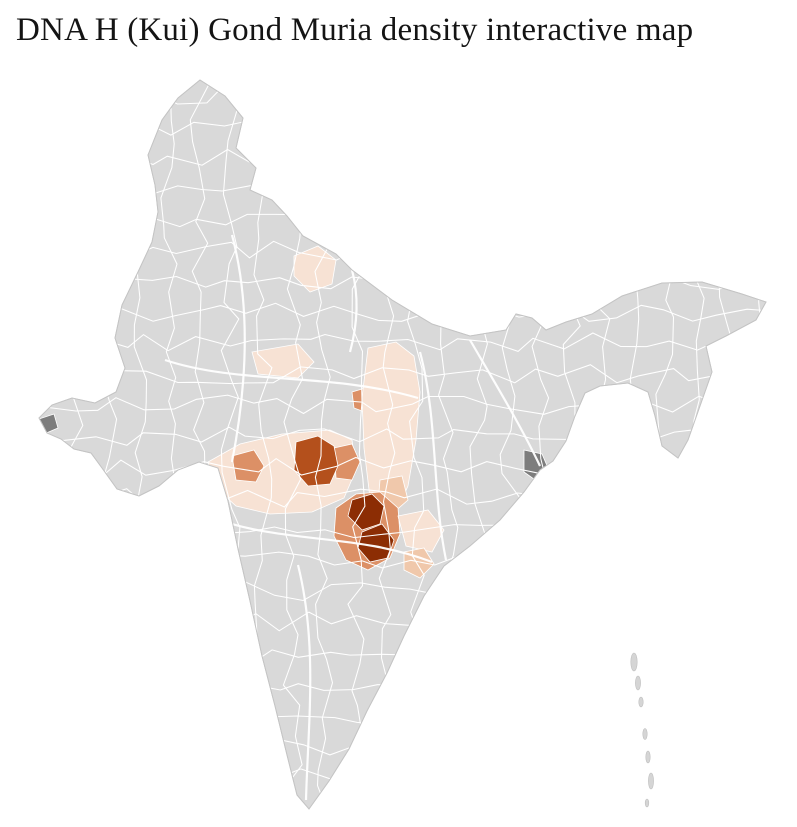 This screenshot has height=827, width=797. I want to click on density-district-west-central-band, so click(283, 361).